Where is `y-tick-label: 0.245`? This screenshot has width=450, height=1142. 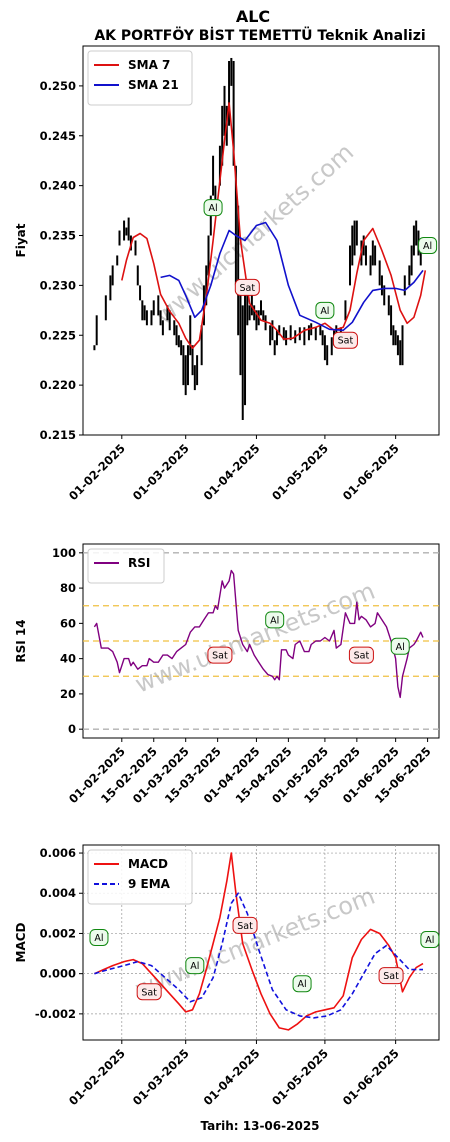 y-tick-label: 0.245 is located at coordinates (58, 136).